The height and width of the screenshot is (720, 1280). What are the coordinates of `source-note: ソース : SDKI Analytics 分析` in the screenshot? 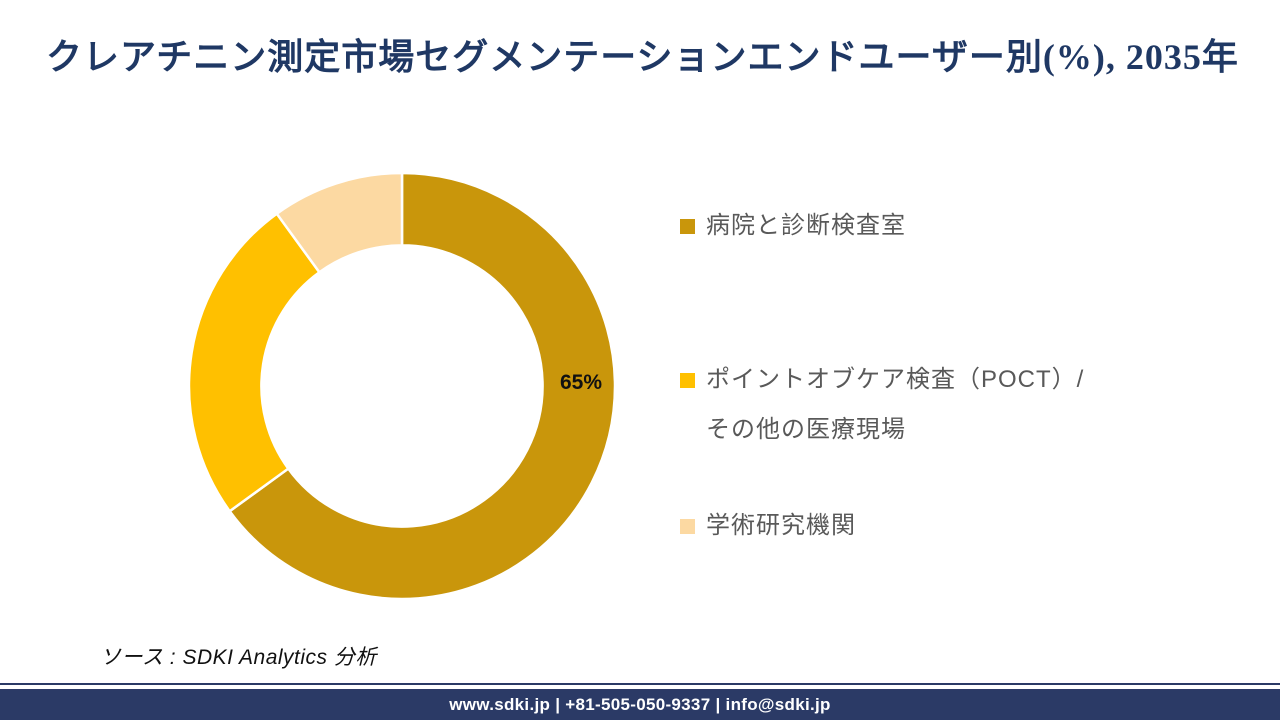 It's located at (238, 657).